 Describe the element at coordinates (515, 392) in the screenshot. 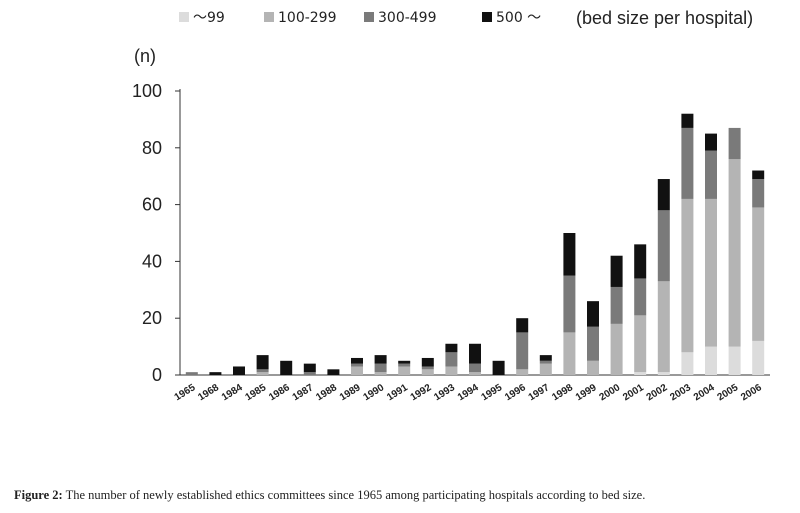

I see `x-tick-label: 1996` at that location.